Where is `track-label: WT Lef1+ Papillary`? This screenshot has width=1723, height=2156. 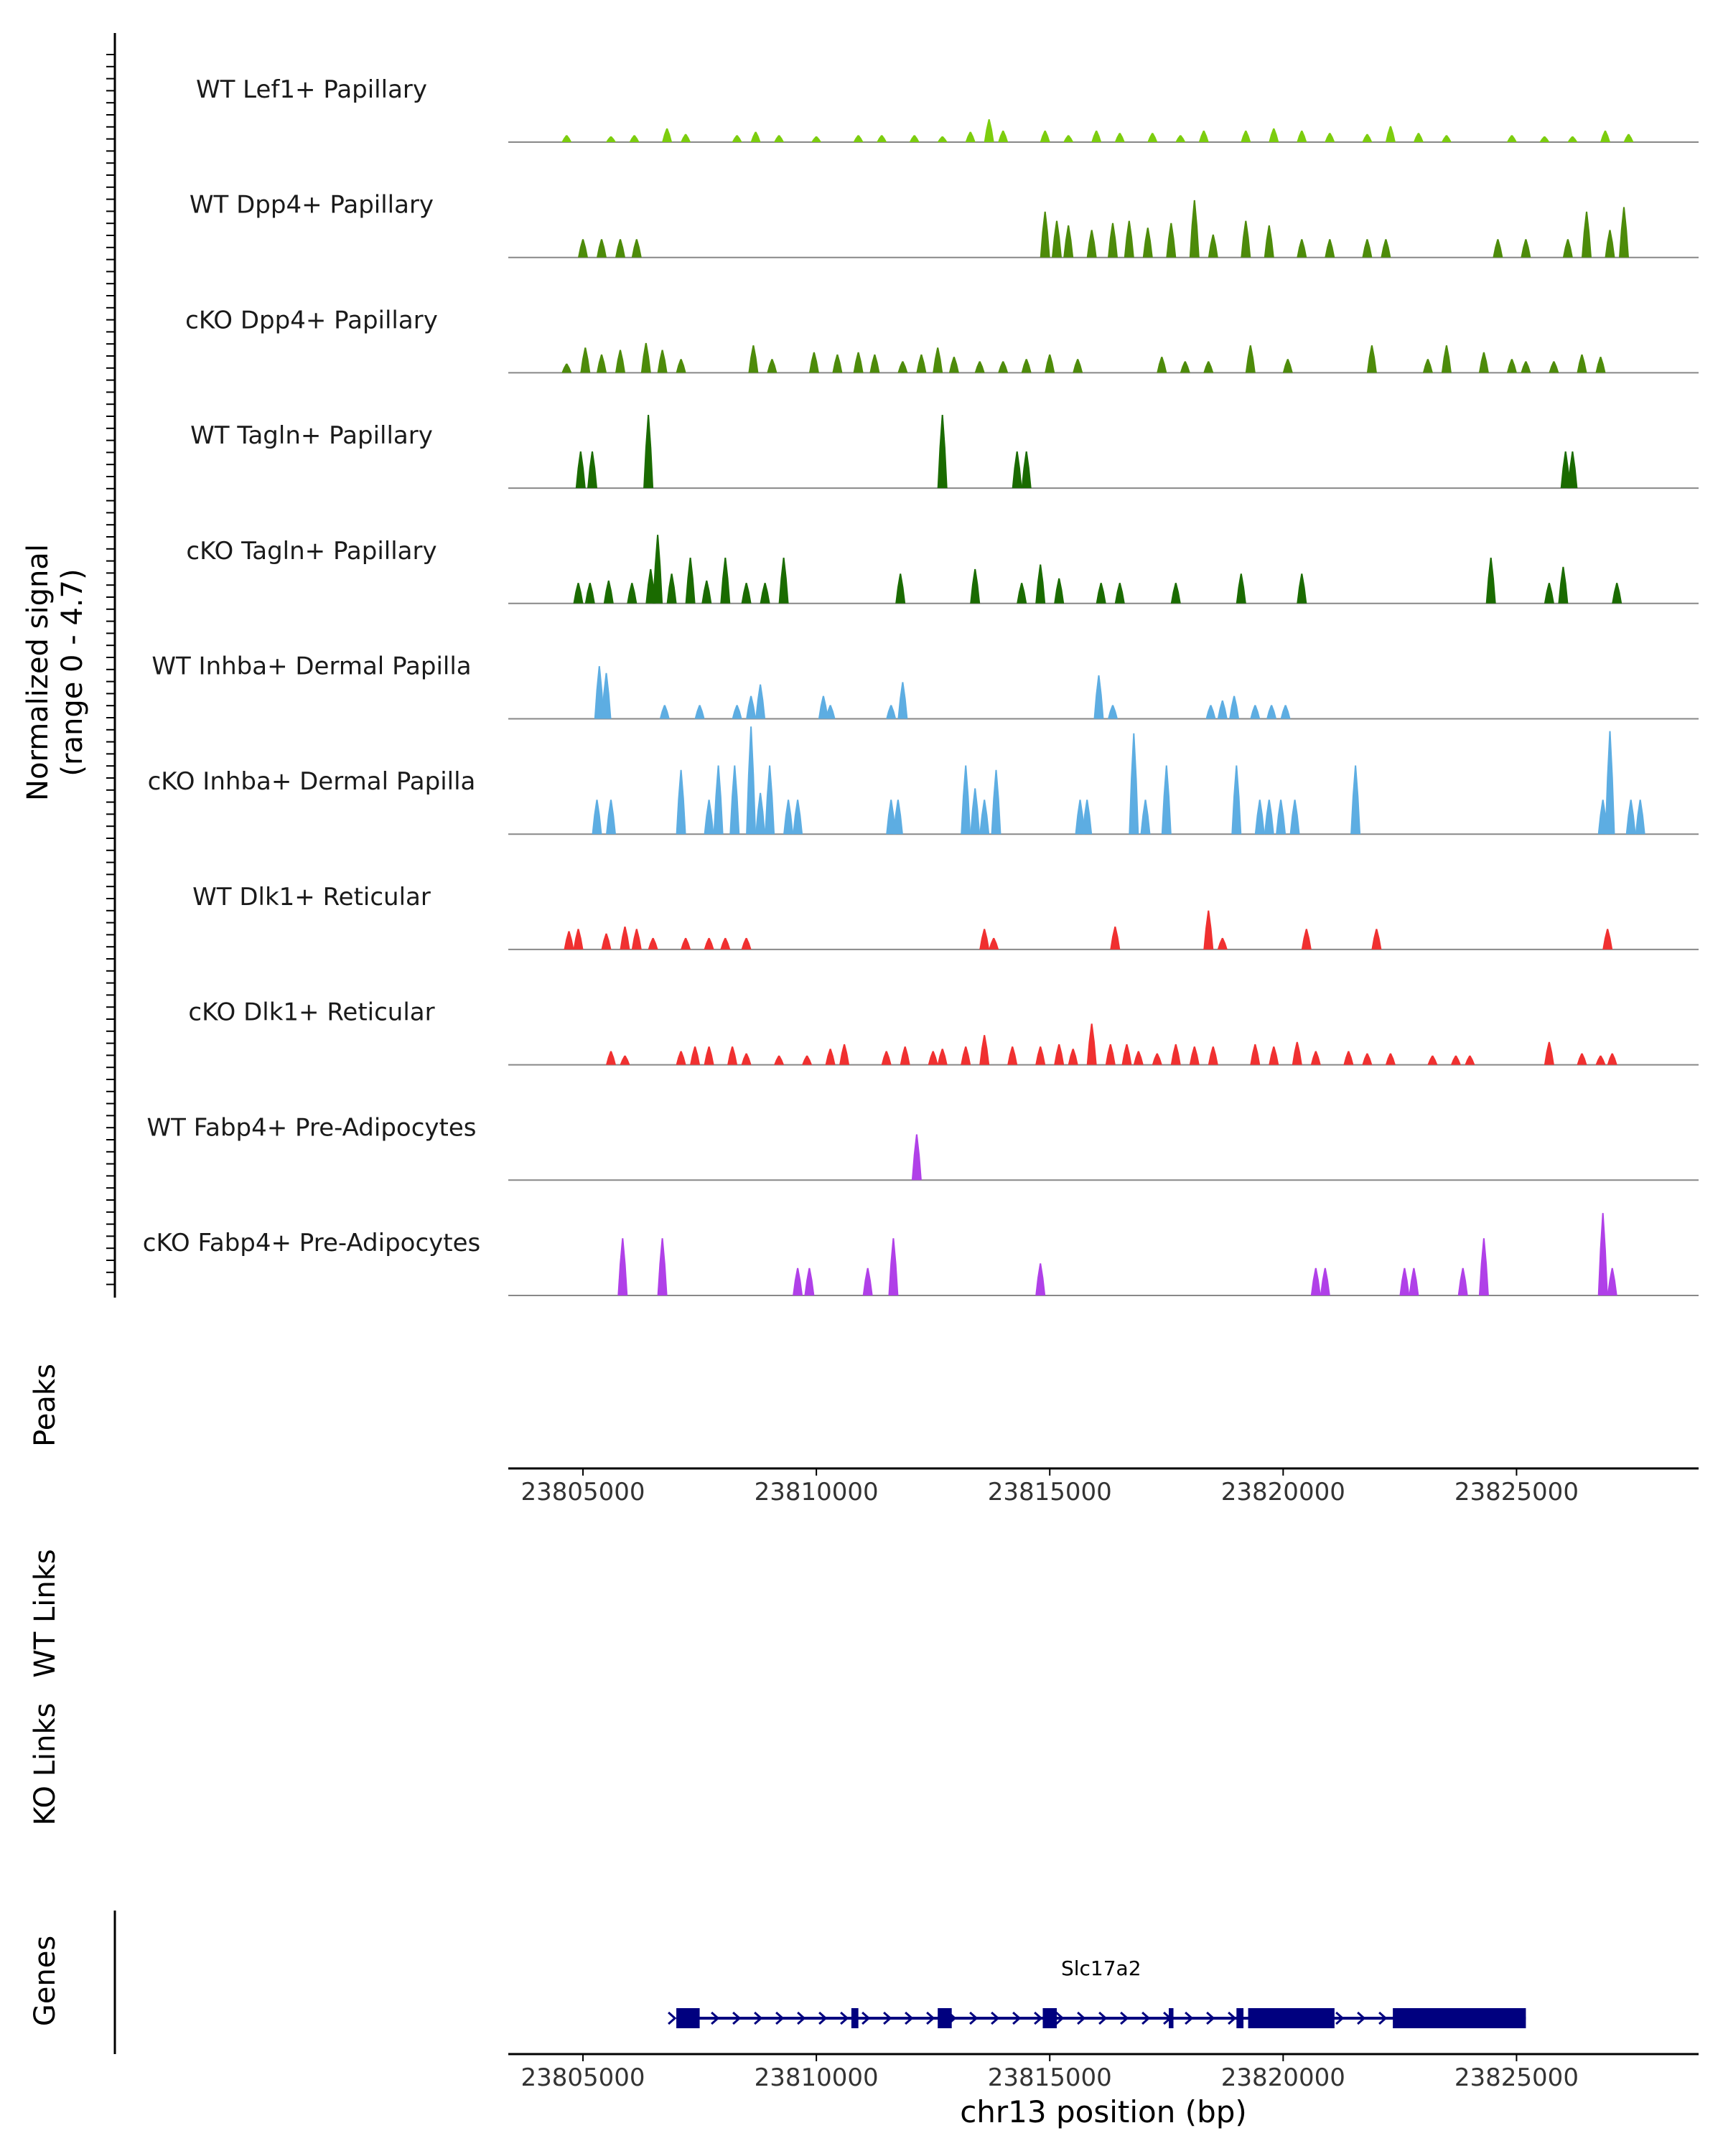 track-label: WT Lef1+ Papillary is located at coordinates (311, 89).